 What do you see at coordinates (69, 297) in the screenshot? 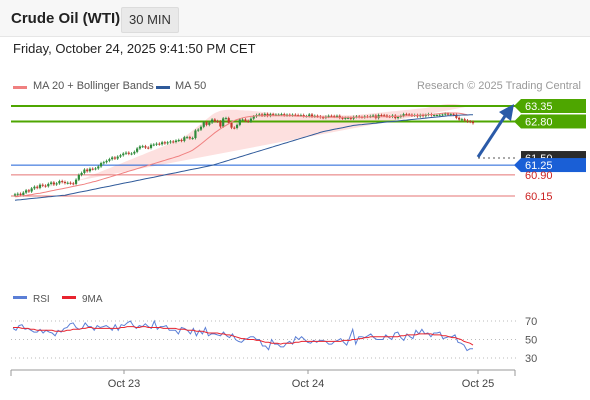
I see `legend-swatch-9ma` at bounding box center [69, 297].